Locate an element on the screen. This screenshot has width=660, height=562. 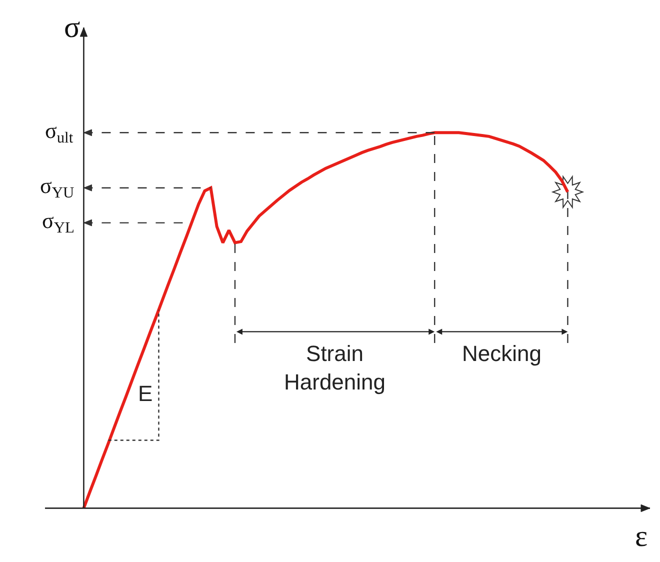
x-axis-title: ε is located at coordinates (641, 536).